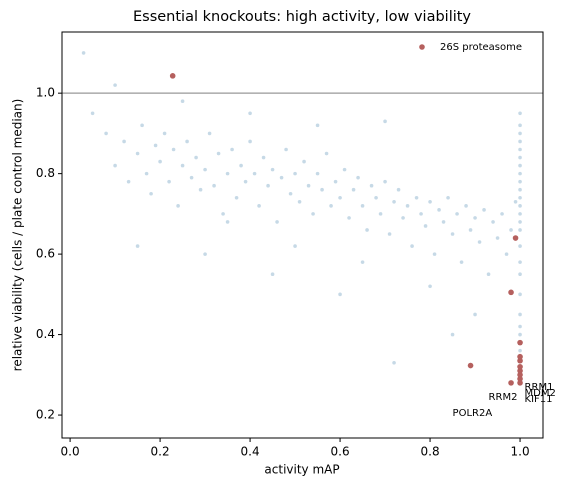  I want to click on x-tick-label: 0.6, so click(340, 452).